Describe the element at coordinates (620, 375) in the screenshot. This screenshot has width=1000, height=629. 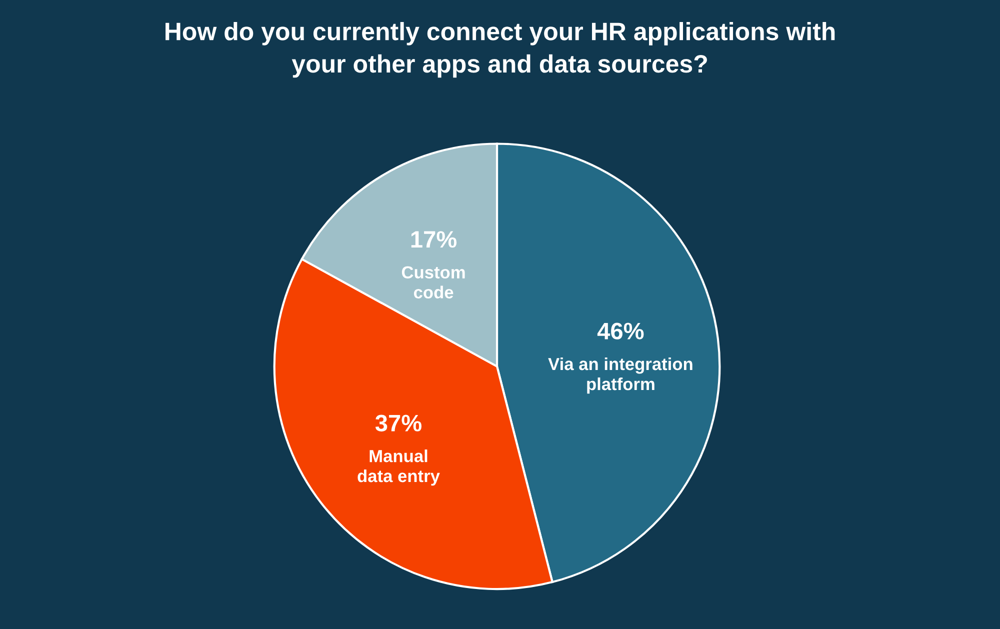
I see `slice-label: Via an integration platform` at that location.